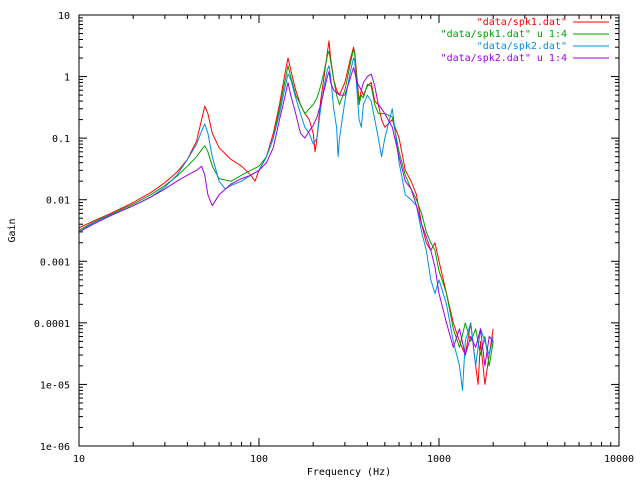 The height and width of the screenshot is (480, 640). Describe the element at coordinates (439, 459) in the screenshot. I see `x-tick-label: 1000` at that location.